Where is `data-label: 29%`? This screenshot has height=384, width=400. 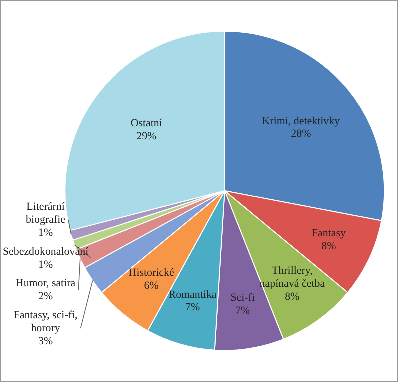 data-label: 29% is located at coordinates (146, 136).